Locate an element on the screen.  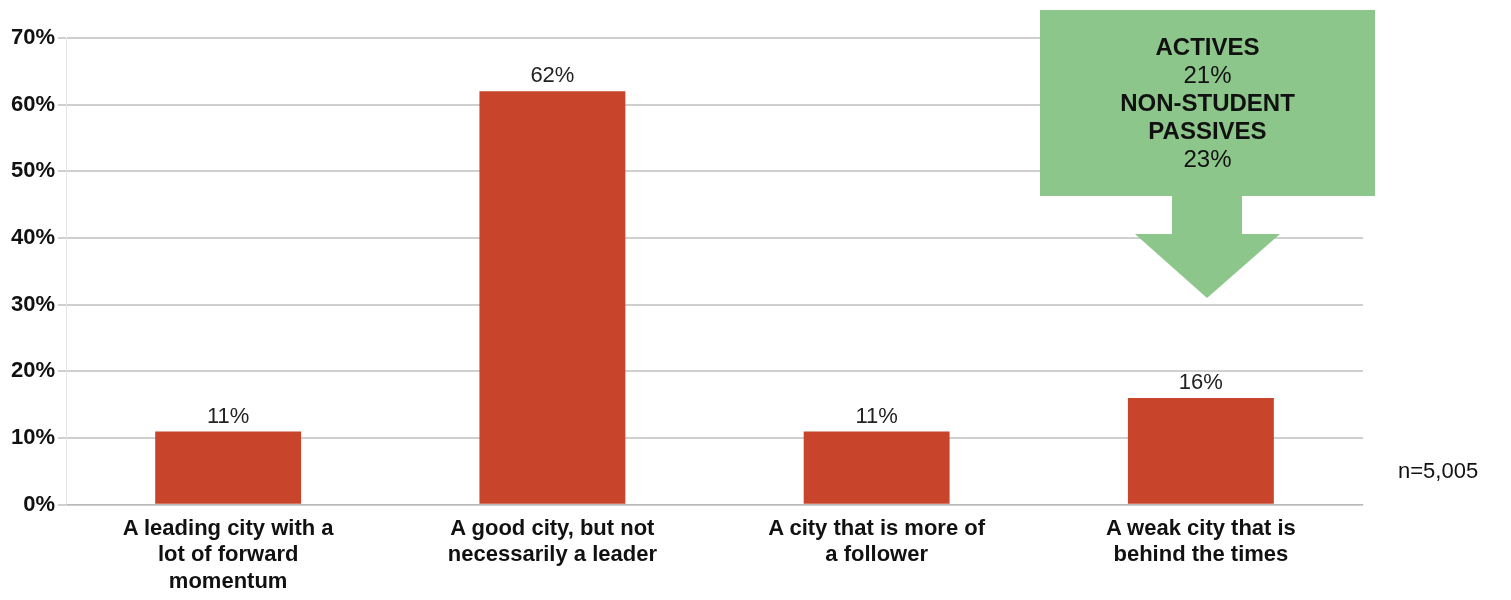
x-tick-label: A good city, but not necessarily a leader is located at coordinates (552, 541).